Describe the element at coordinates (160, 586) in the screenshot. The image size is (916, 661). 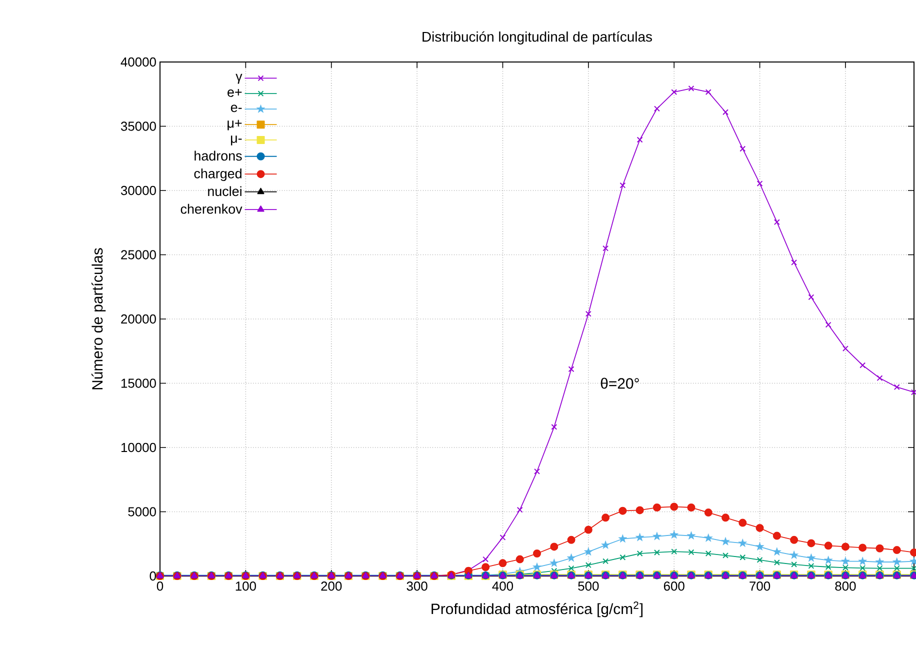
I see `x-tick-label: 0` at that location.